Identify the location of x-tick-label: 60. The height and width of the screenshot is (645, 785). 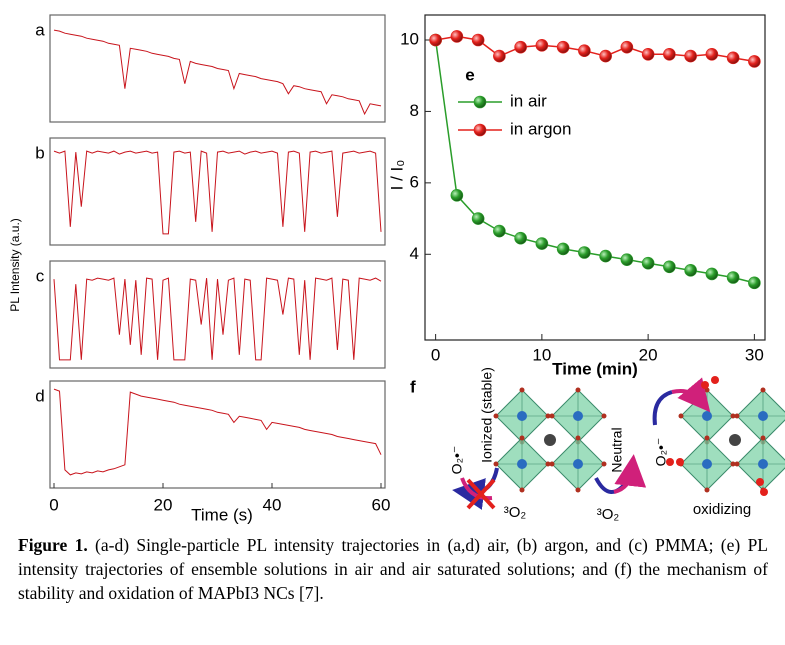
(381, 504).